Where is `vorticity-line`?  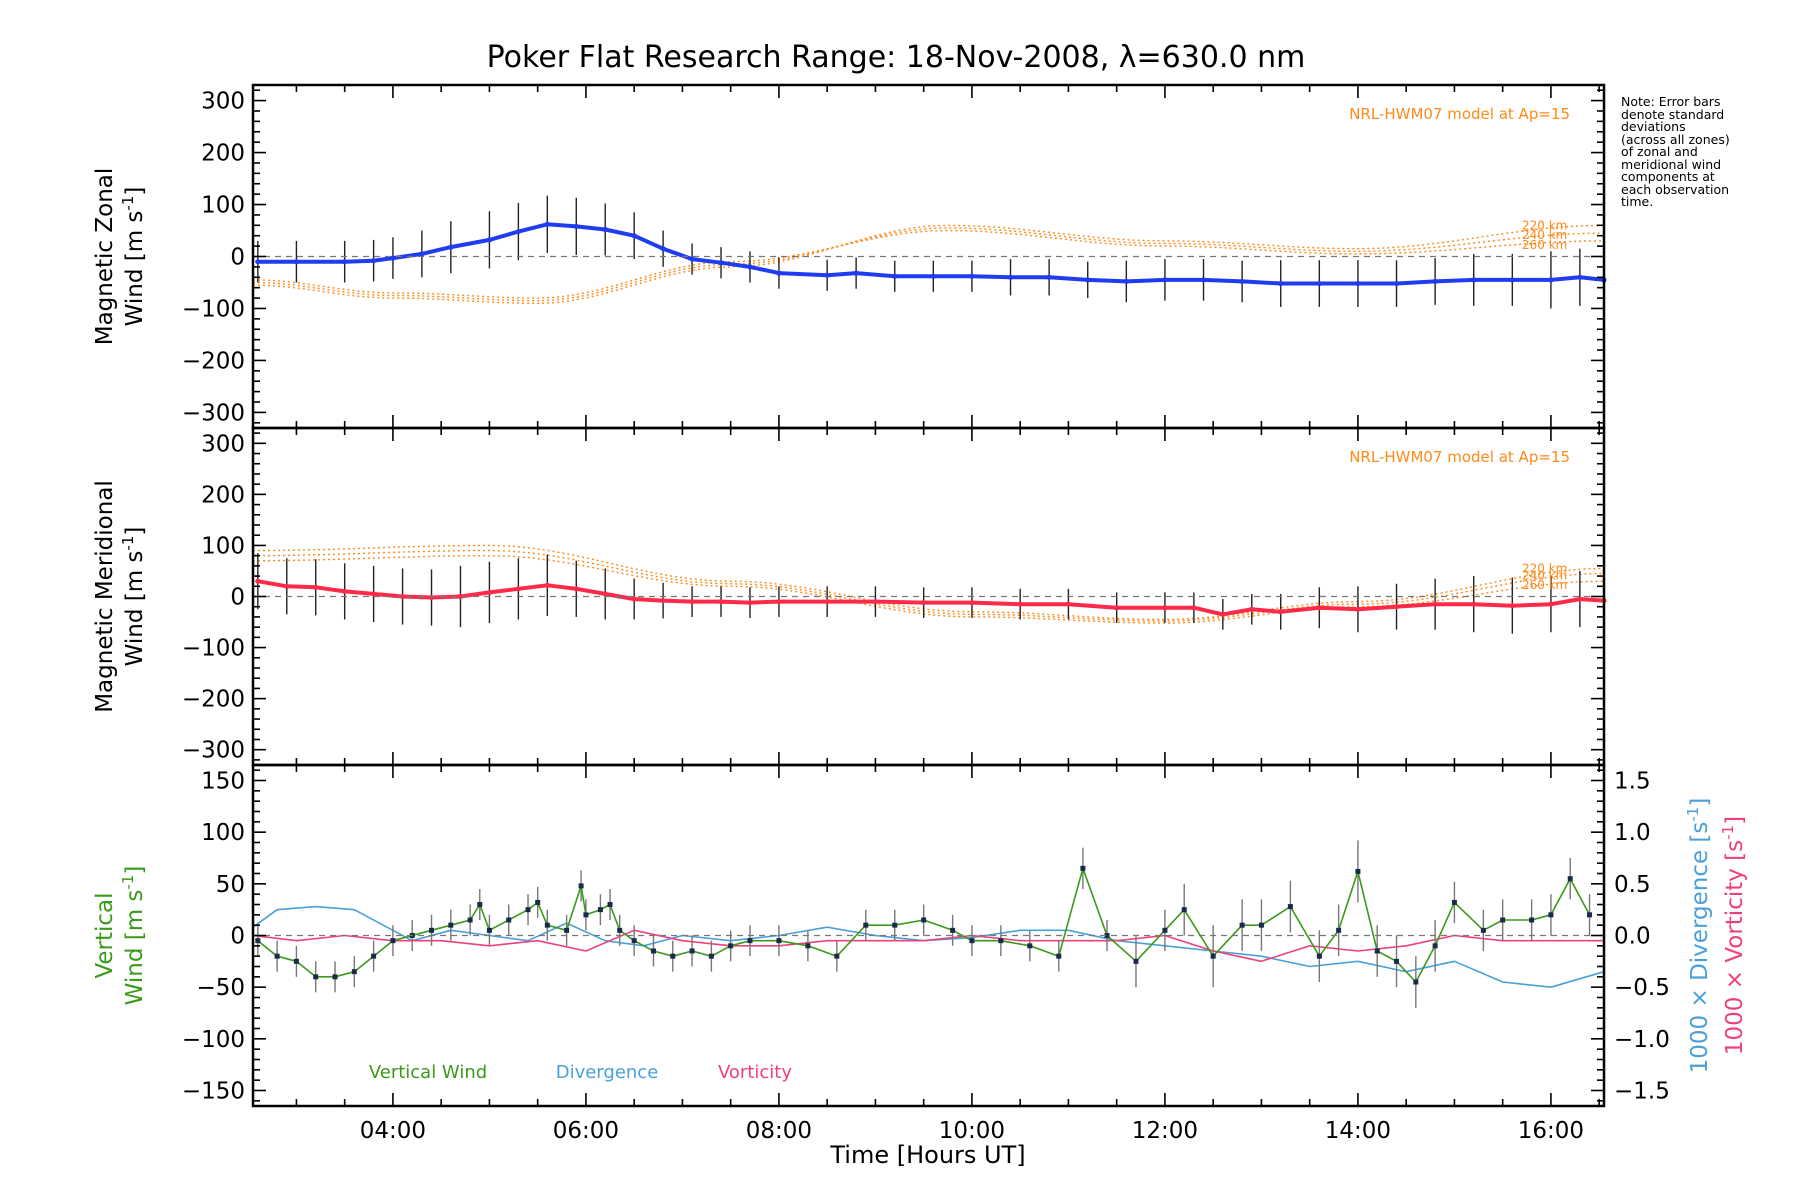 vorticity-line is located at coordinates (928, 946).